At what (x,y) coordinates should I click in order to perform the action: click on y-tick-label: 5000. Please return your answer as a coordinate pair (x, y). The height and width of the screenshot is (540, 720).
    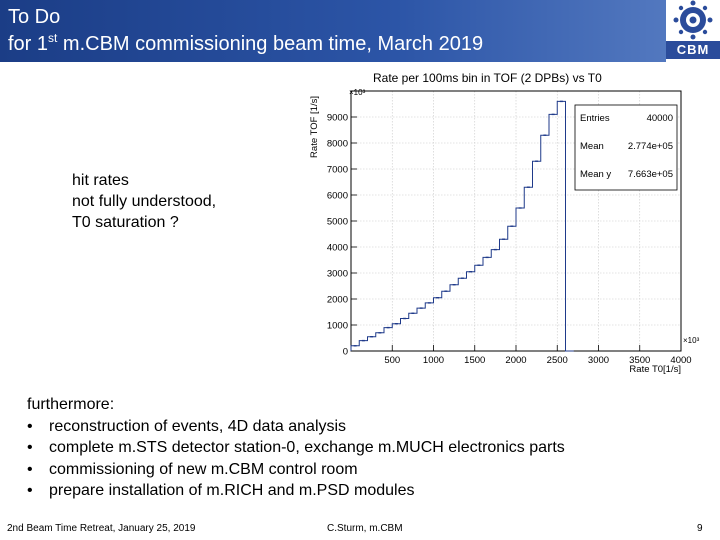
    Looking at the image, I should click on (337, 222).